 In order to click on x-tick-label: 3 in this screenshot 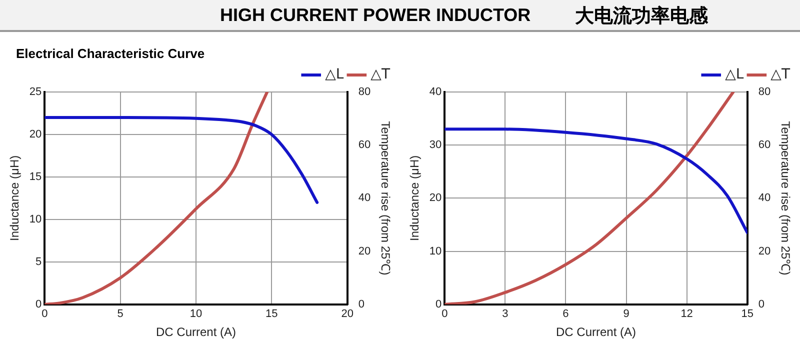, I will do `click(505, 314)`.